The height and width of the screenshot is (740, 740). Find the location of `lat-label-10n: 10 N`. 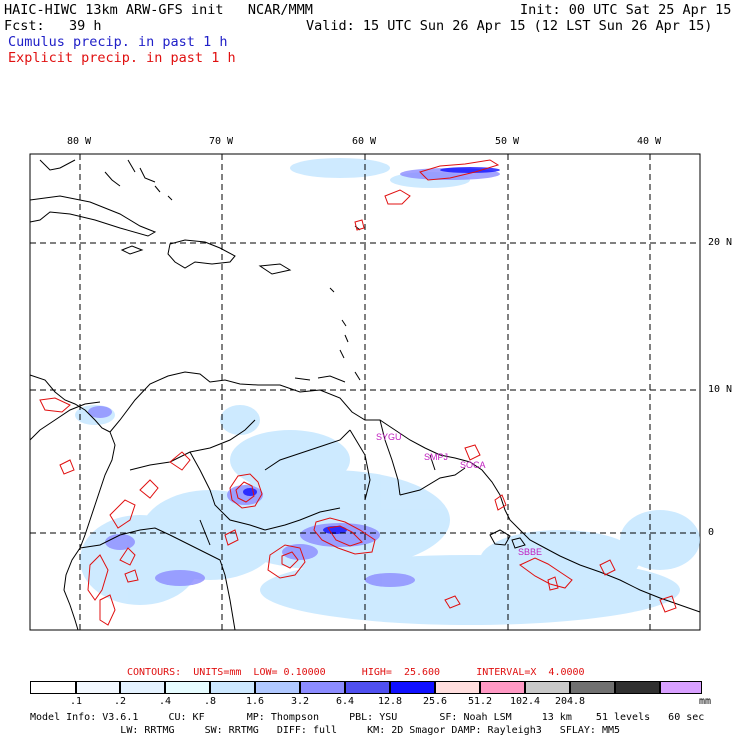

lat-label-10n: 10 N is located at coordinates (720, 389).